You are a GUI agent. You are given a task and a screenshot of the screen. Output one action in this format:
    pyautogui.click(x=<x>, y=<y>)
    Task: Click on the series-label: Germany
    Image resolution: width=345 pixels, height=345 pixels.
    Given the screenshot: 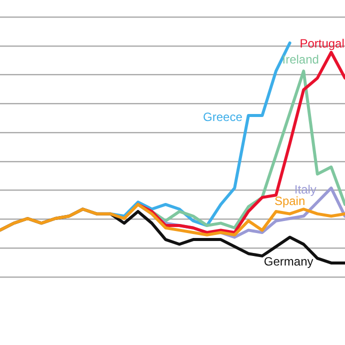 What is the action you would take?
    pyautogui.click(x=289, y=261)
    